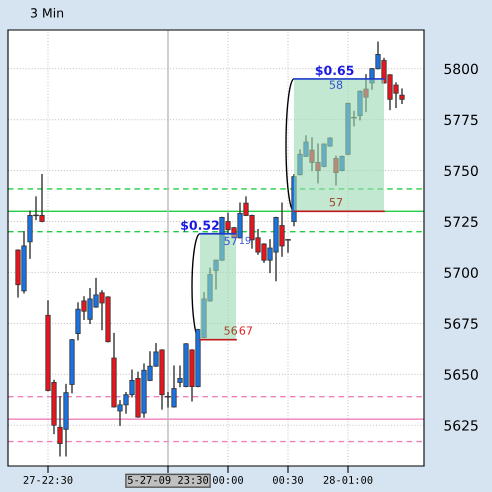  I want to click on annotation: $0.65, so click(335, 71).